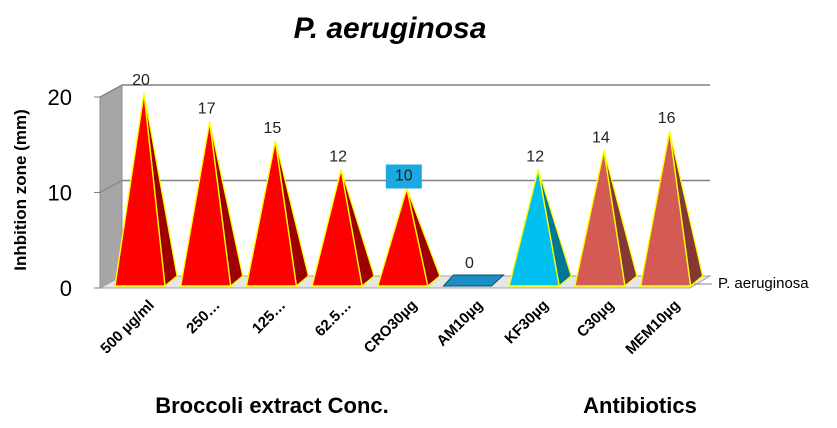 The image size is (837, 428). I want to click on y-tick-label: 20, so click(60, 97).